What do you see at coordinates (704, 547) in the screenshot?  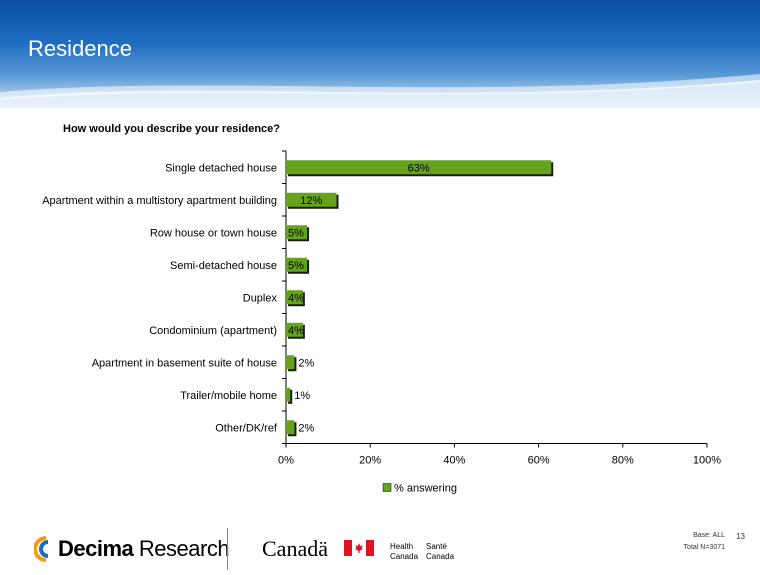 I see `base-line2: Total N=3071` at bounding box center [704, 547].